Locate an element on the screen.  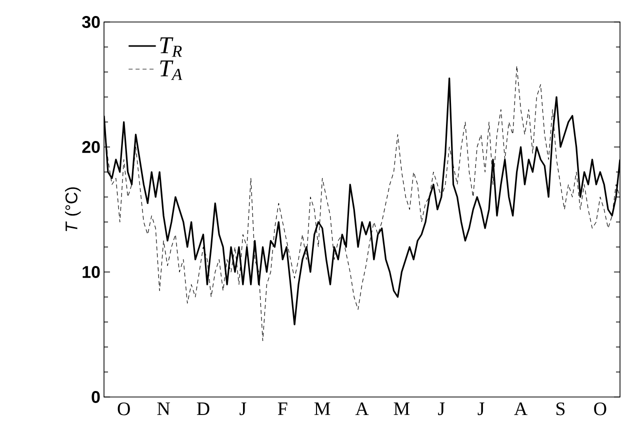
x-tick-label: S is located at coordinates (560, 409).